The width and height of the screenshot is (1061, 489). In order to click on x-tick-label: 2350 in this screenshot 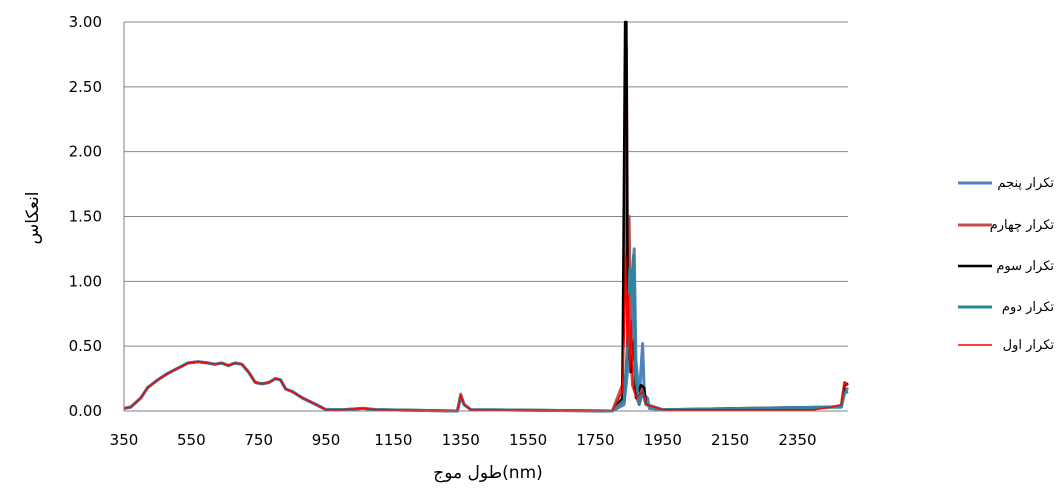, I will do `click(797, 440)`.